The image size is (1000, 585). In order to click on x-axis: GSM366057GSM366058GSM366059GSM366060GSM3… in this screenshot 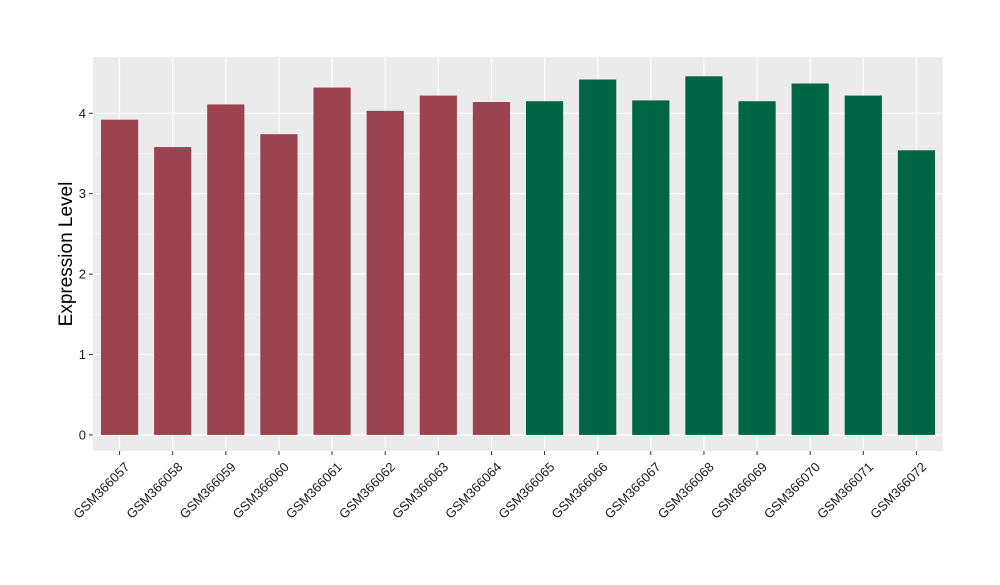, I will do `click(499, 486)`.